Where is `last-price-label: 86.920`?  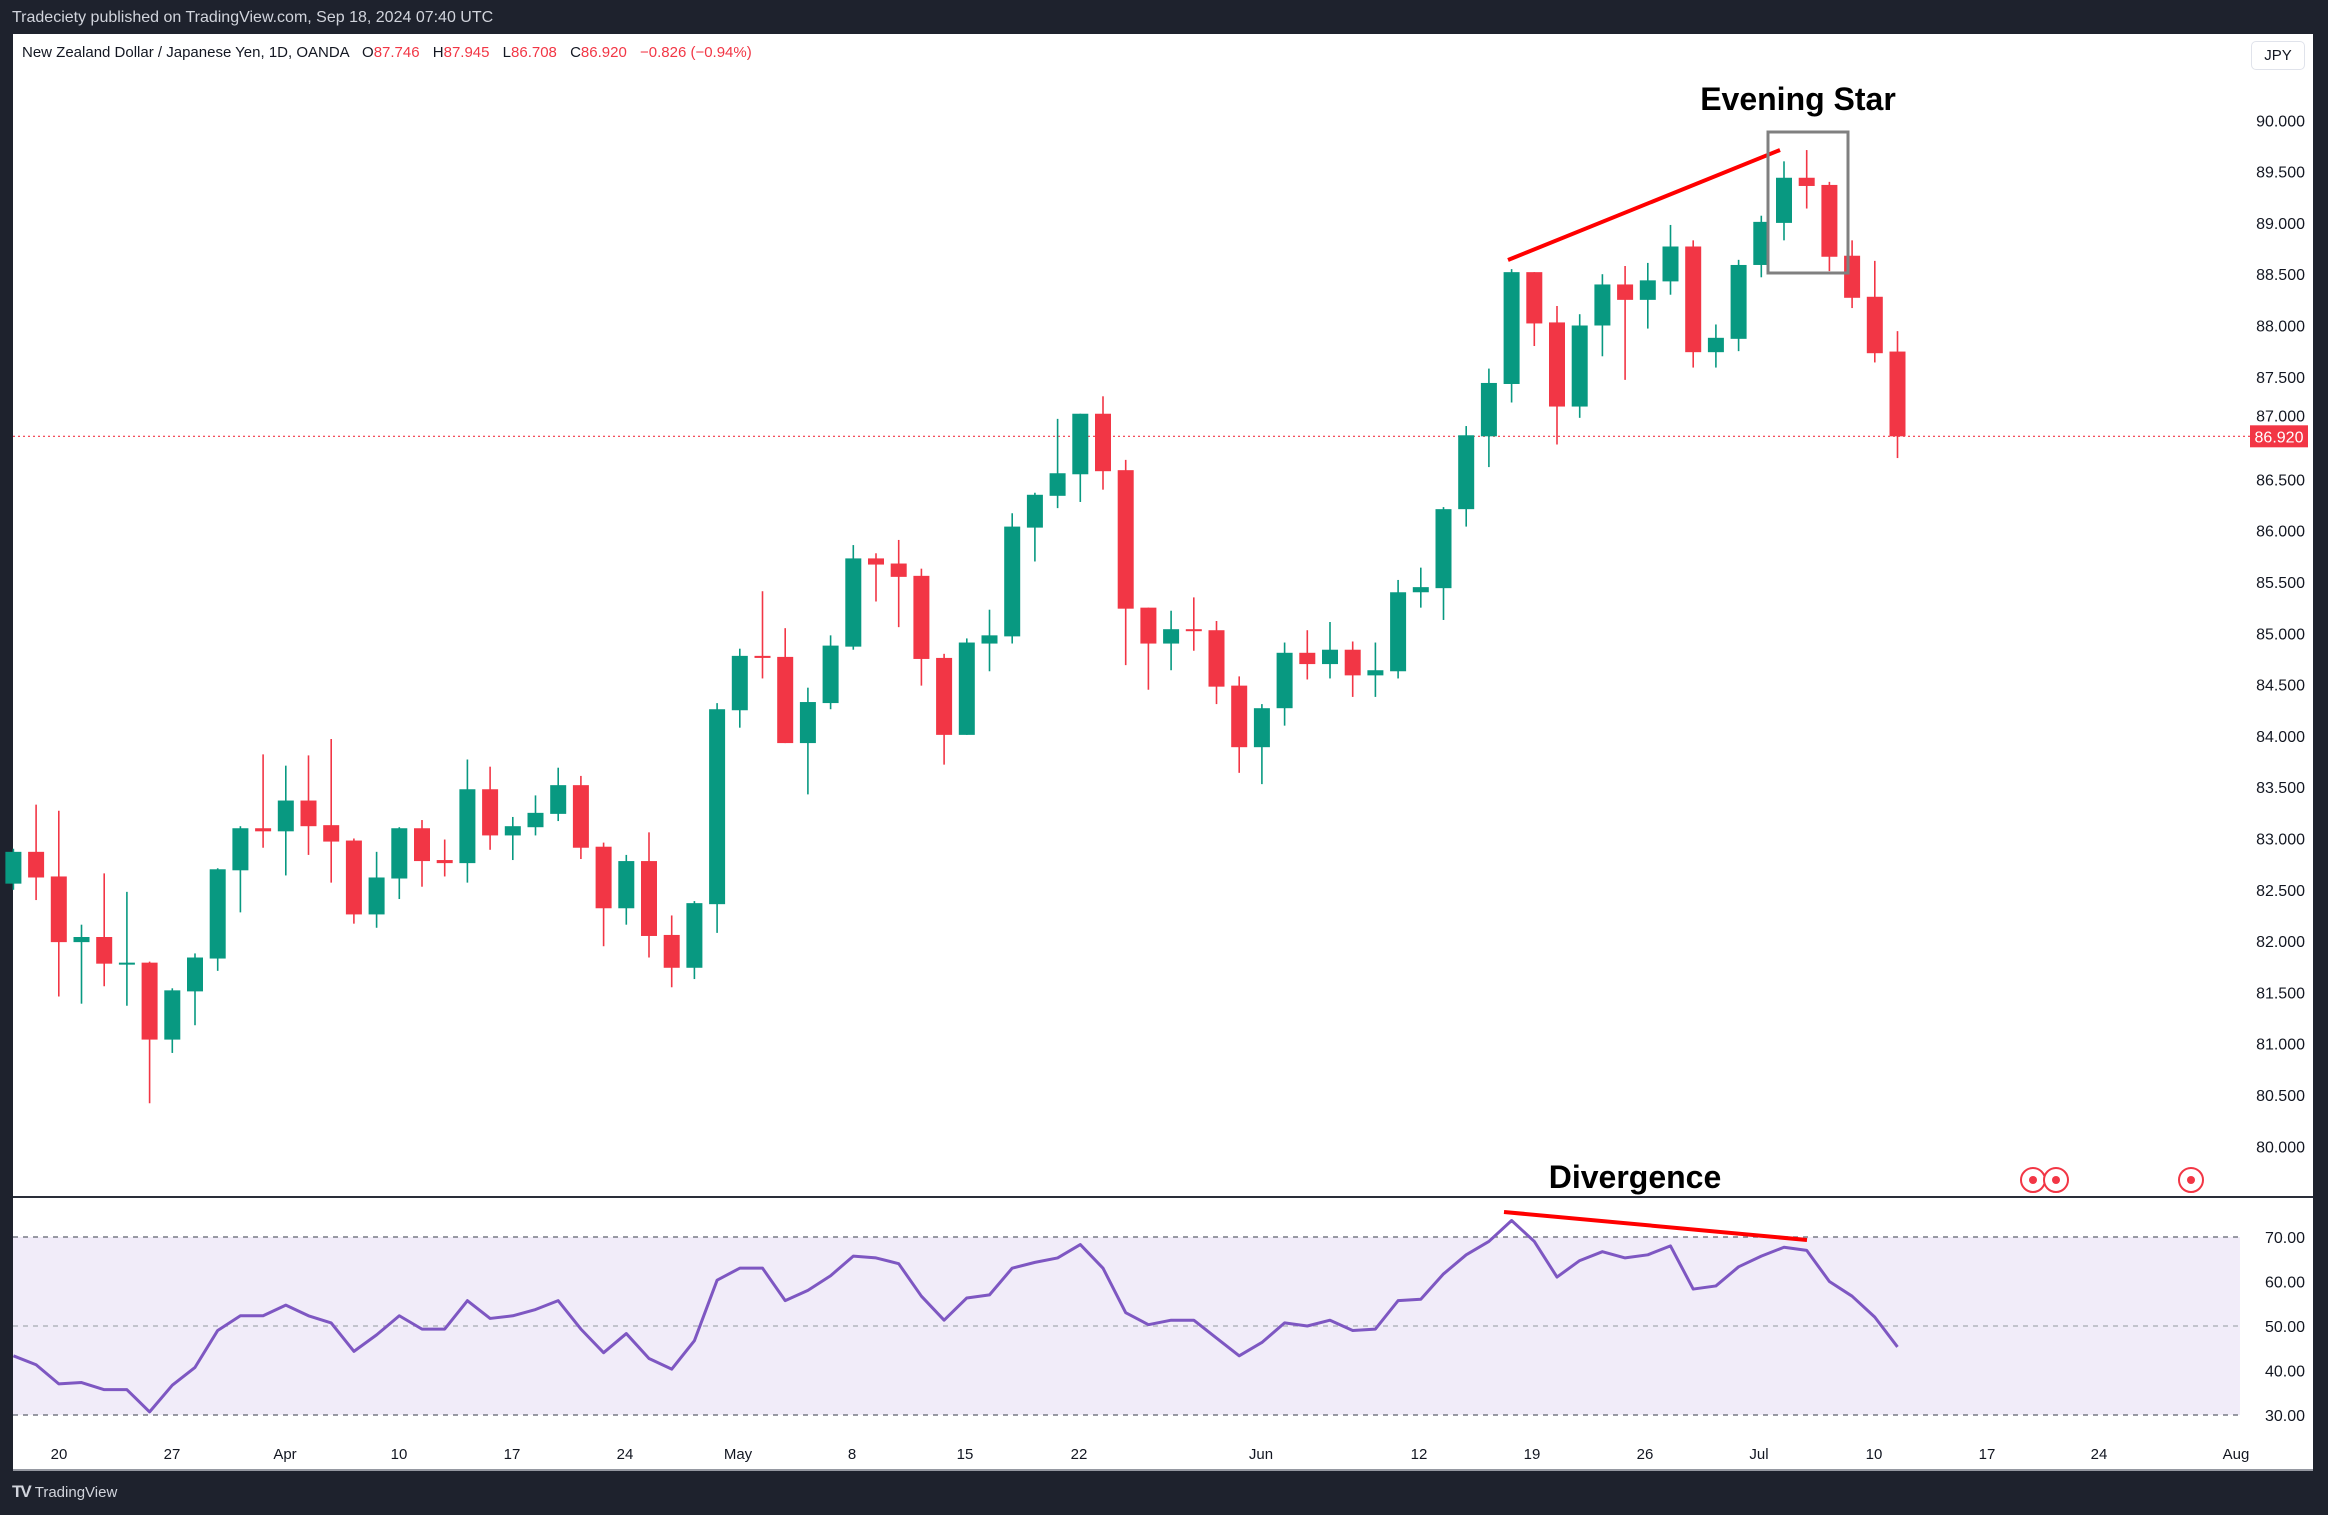
last-price-label: 86.920 is located at coordinates (2279, 437).